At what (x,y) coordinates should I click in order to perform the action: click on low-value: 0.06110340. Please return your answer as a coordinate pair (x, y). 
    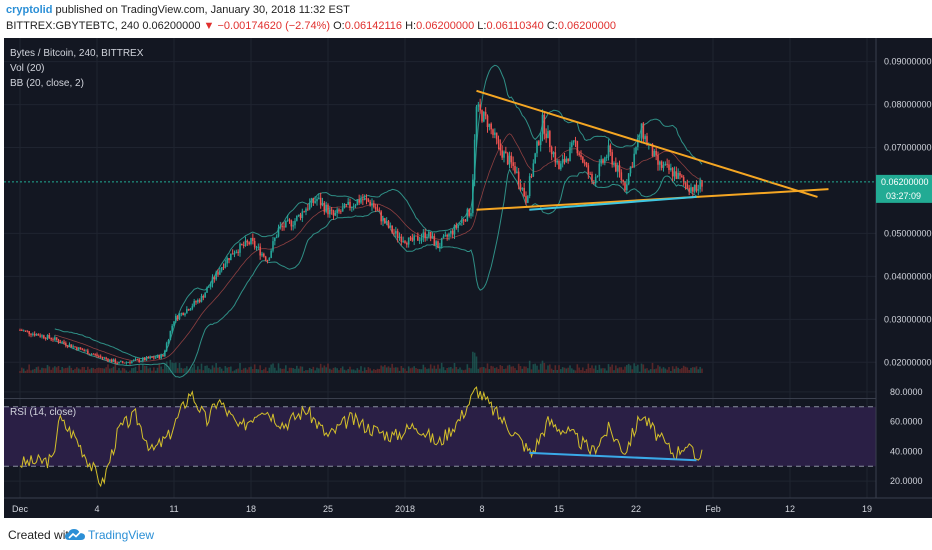
    Looking at the image, I should click on (515, 26).